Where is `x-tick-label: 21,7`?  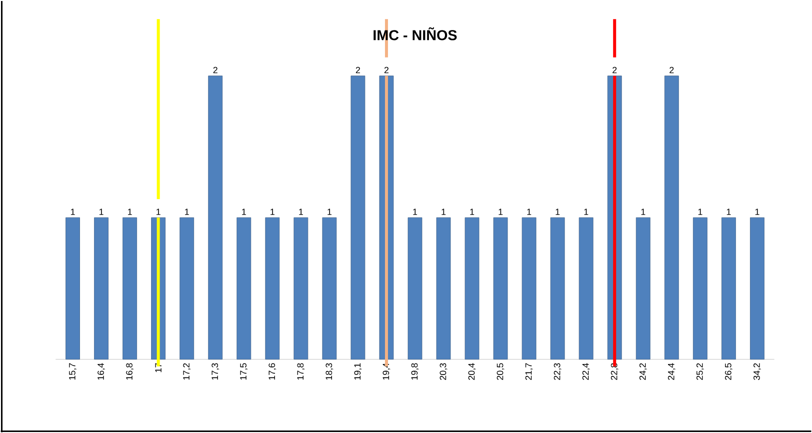
x-tick-label: 21,7 is located at coordinates (529, 371).